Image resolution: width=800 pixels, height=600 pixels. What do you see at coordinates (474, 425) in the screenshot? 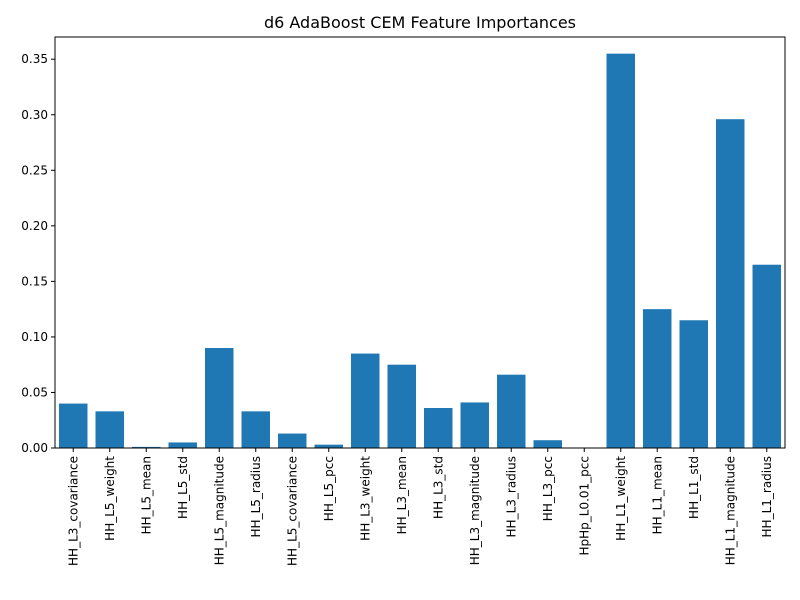
I see `bar-HH_L3_magnitude` at bounding box center [474, 425].